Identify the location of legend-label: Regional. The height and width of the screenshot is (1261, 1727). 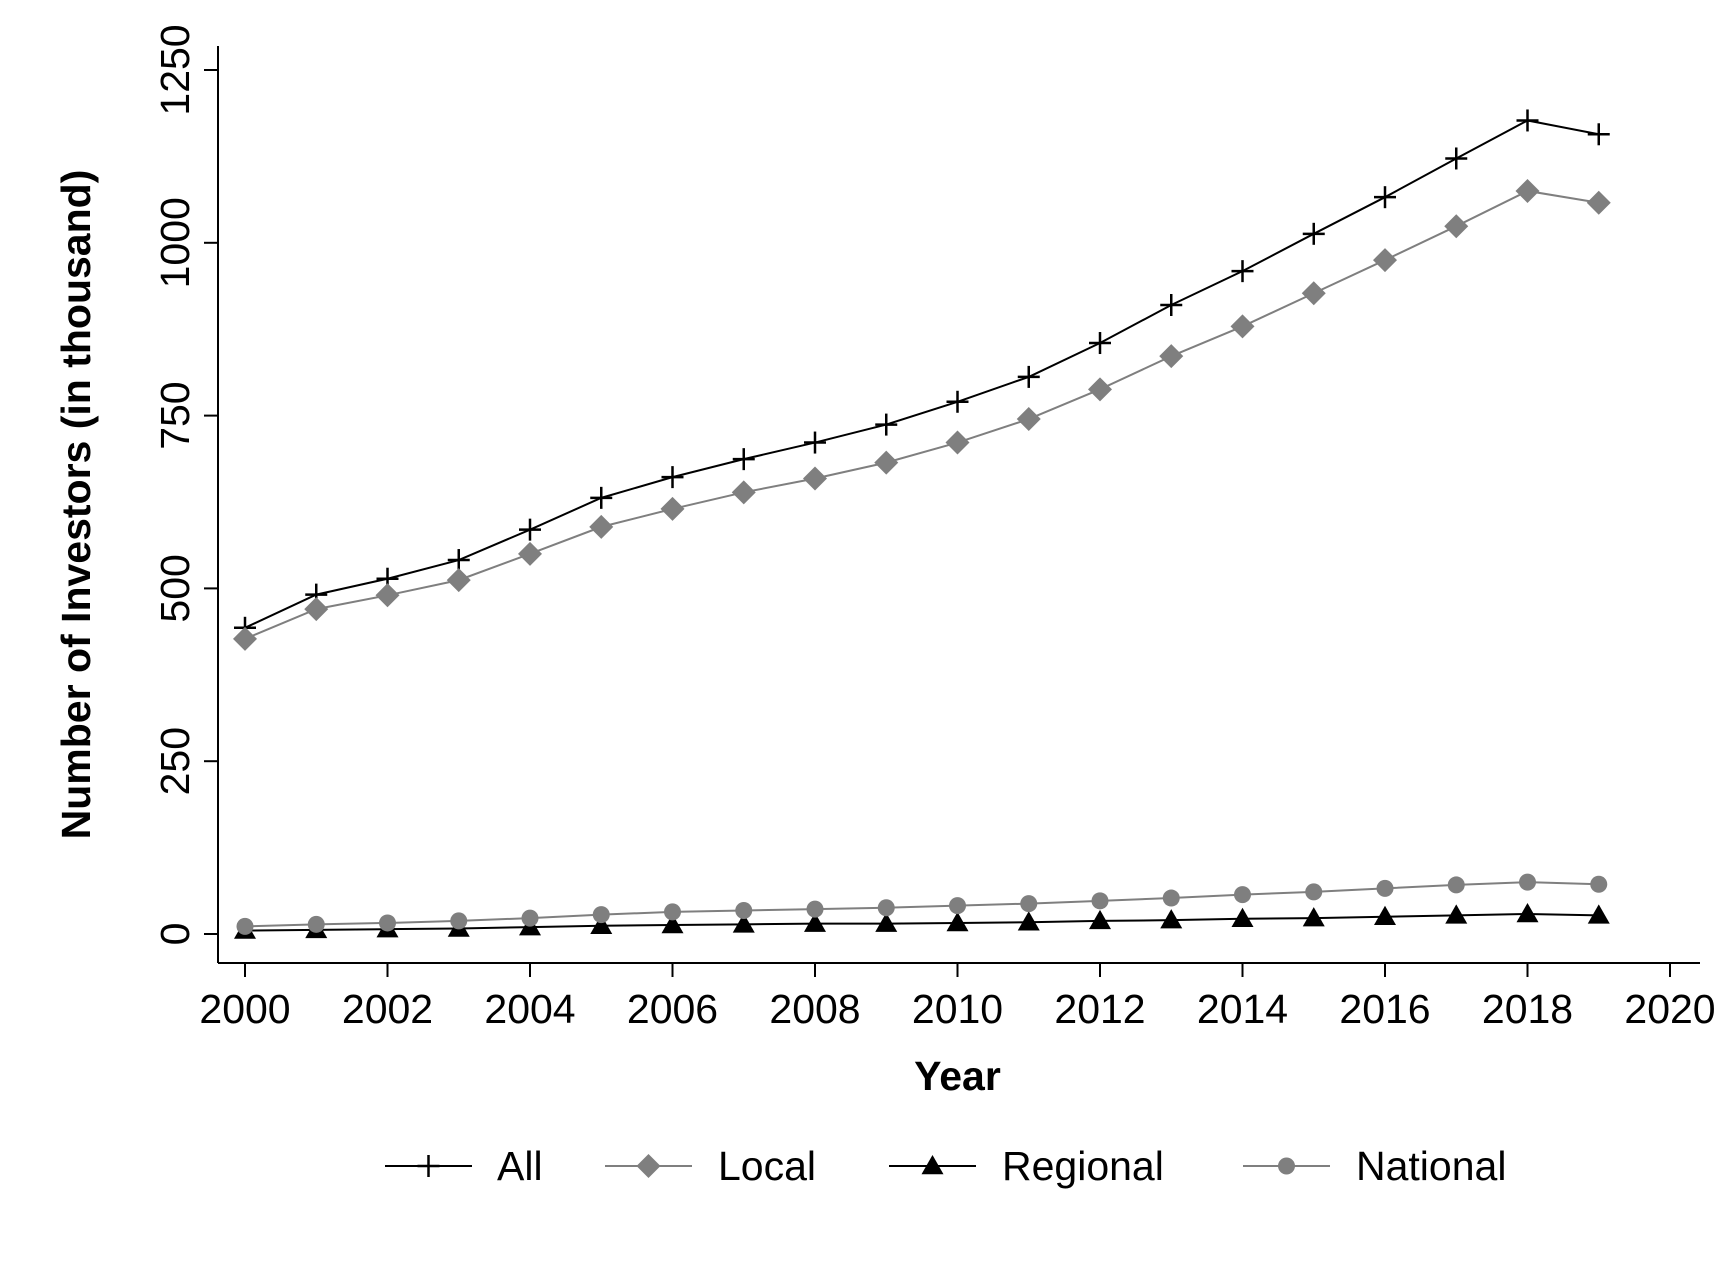
(1083, 1166).